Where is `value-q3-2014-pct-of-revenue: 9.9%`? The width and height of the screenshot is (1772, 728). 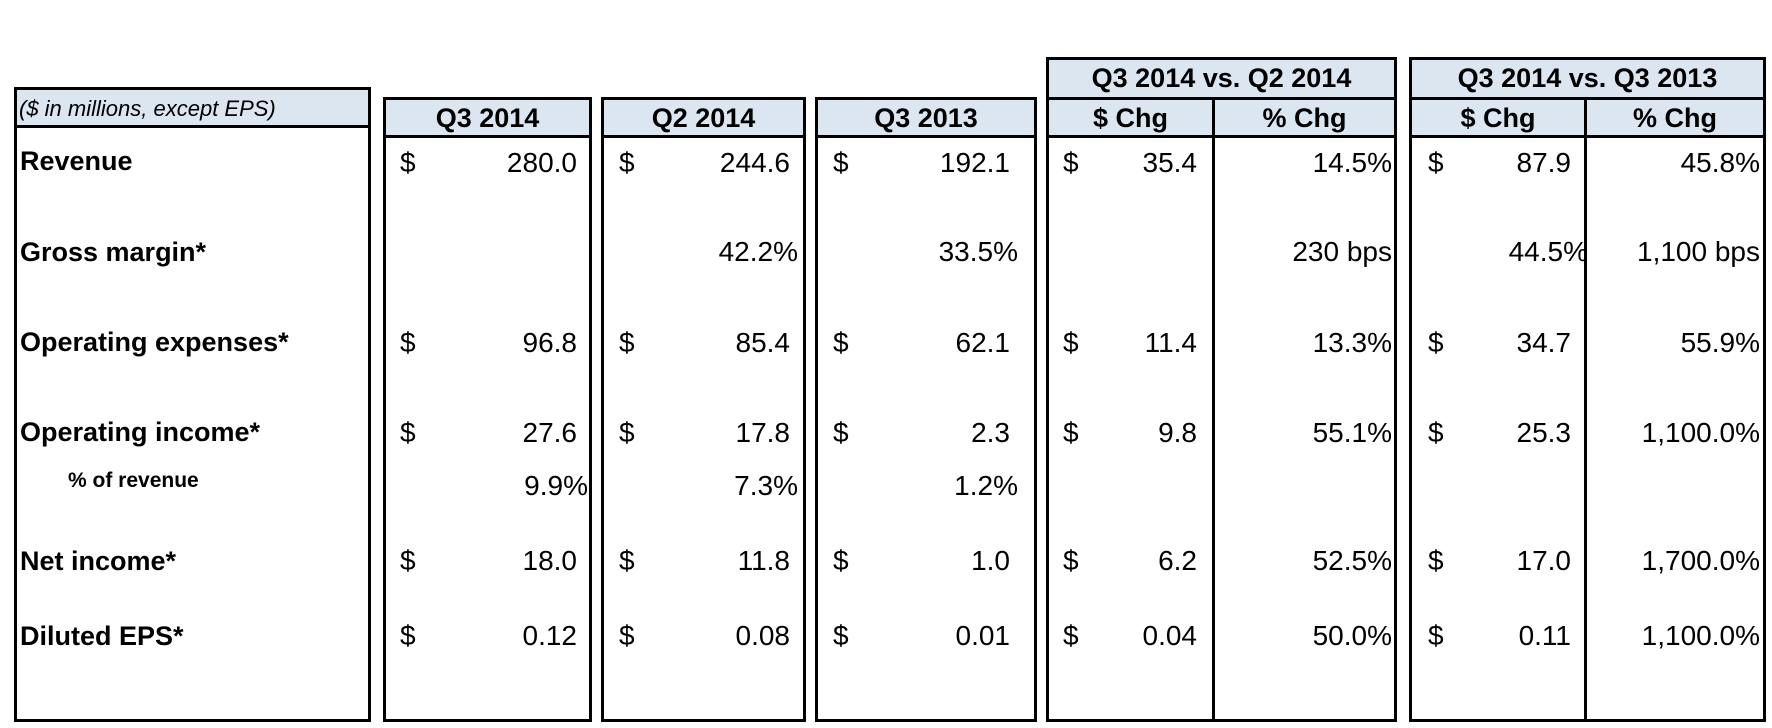 value-q3-2014-pct-of-revenue: 9.9% is located at coordinates (556, 485).